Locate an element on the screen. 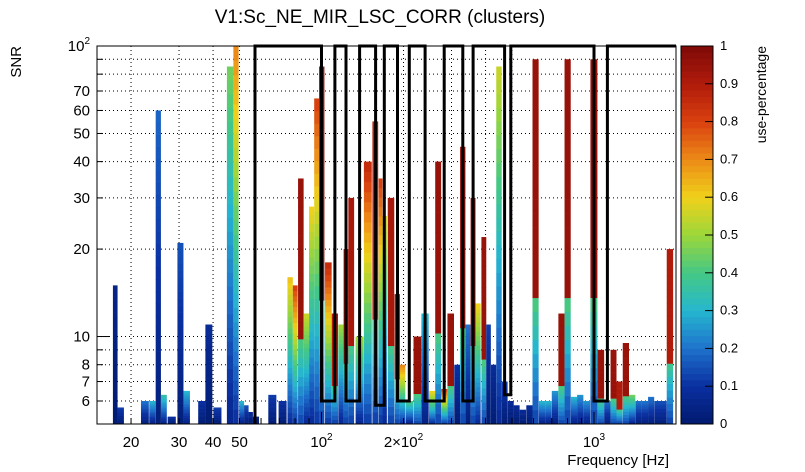 This screenshot has width=805, height=472. x-tick-label: 40 is located at coordinates (213, 442).